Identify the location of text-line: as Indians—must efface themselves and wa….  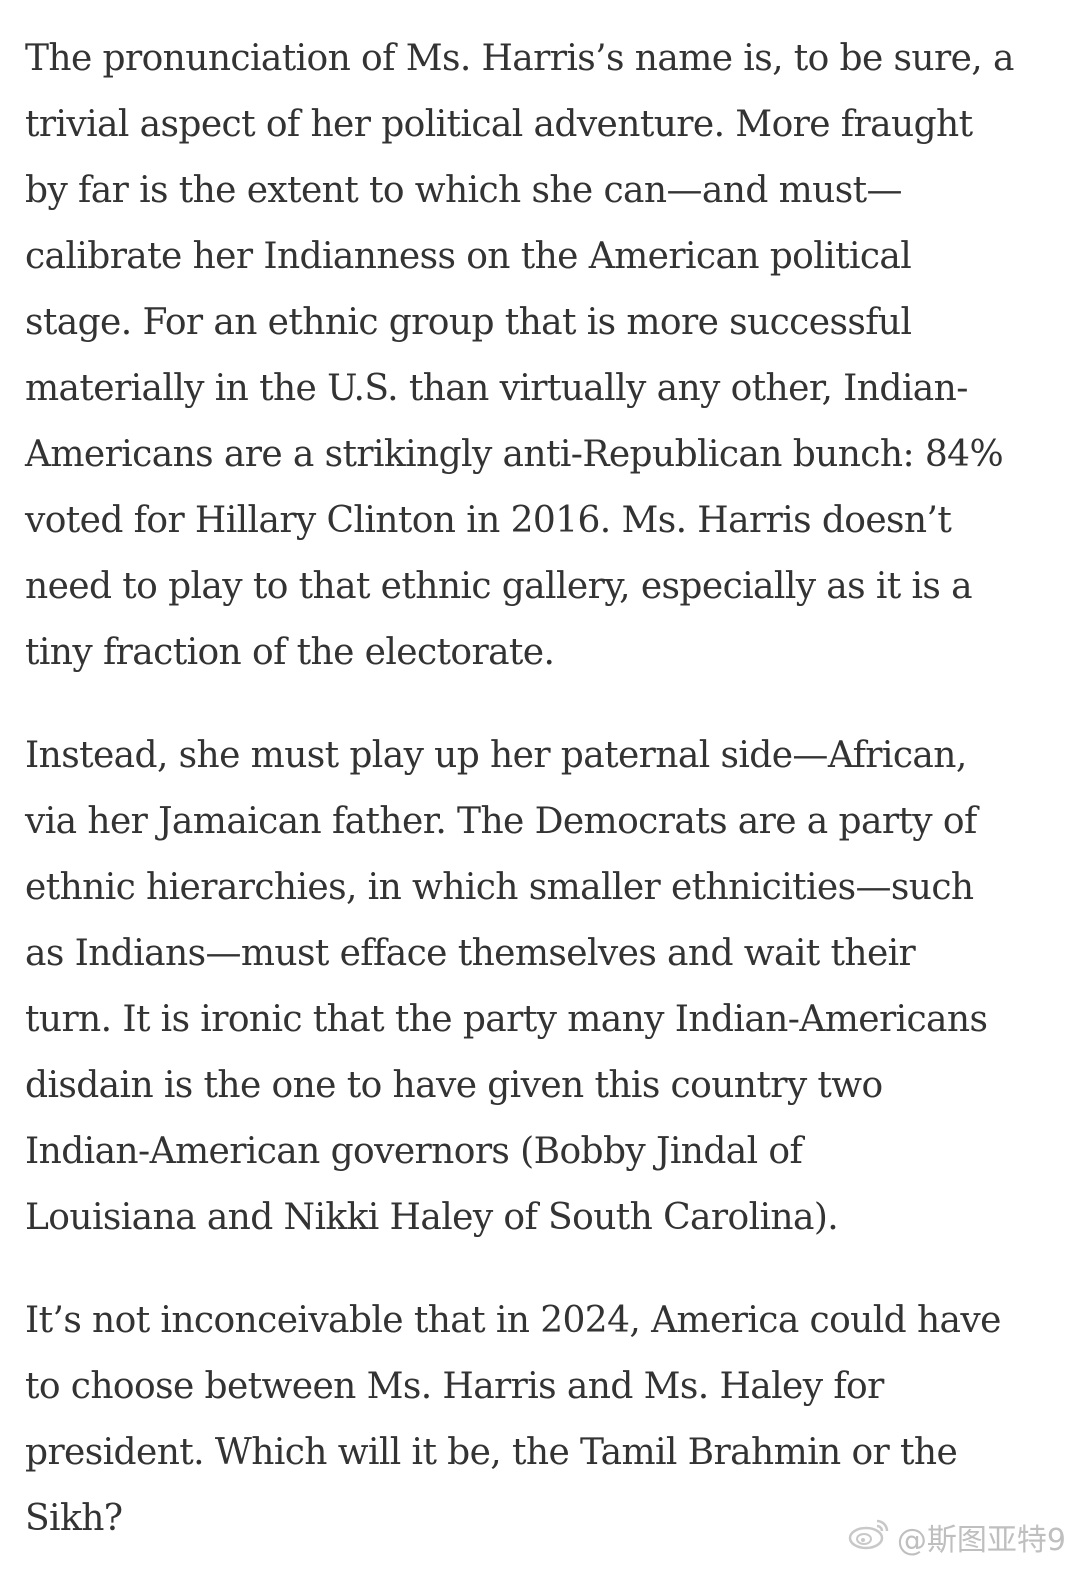
(470, 953).